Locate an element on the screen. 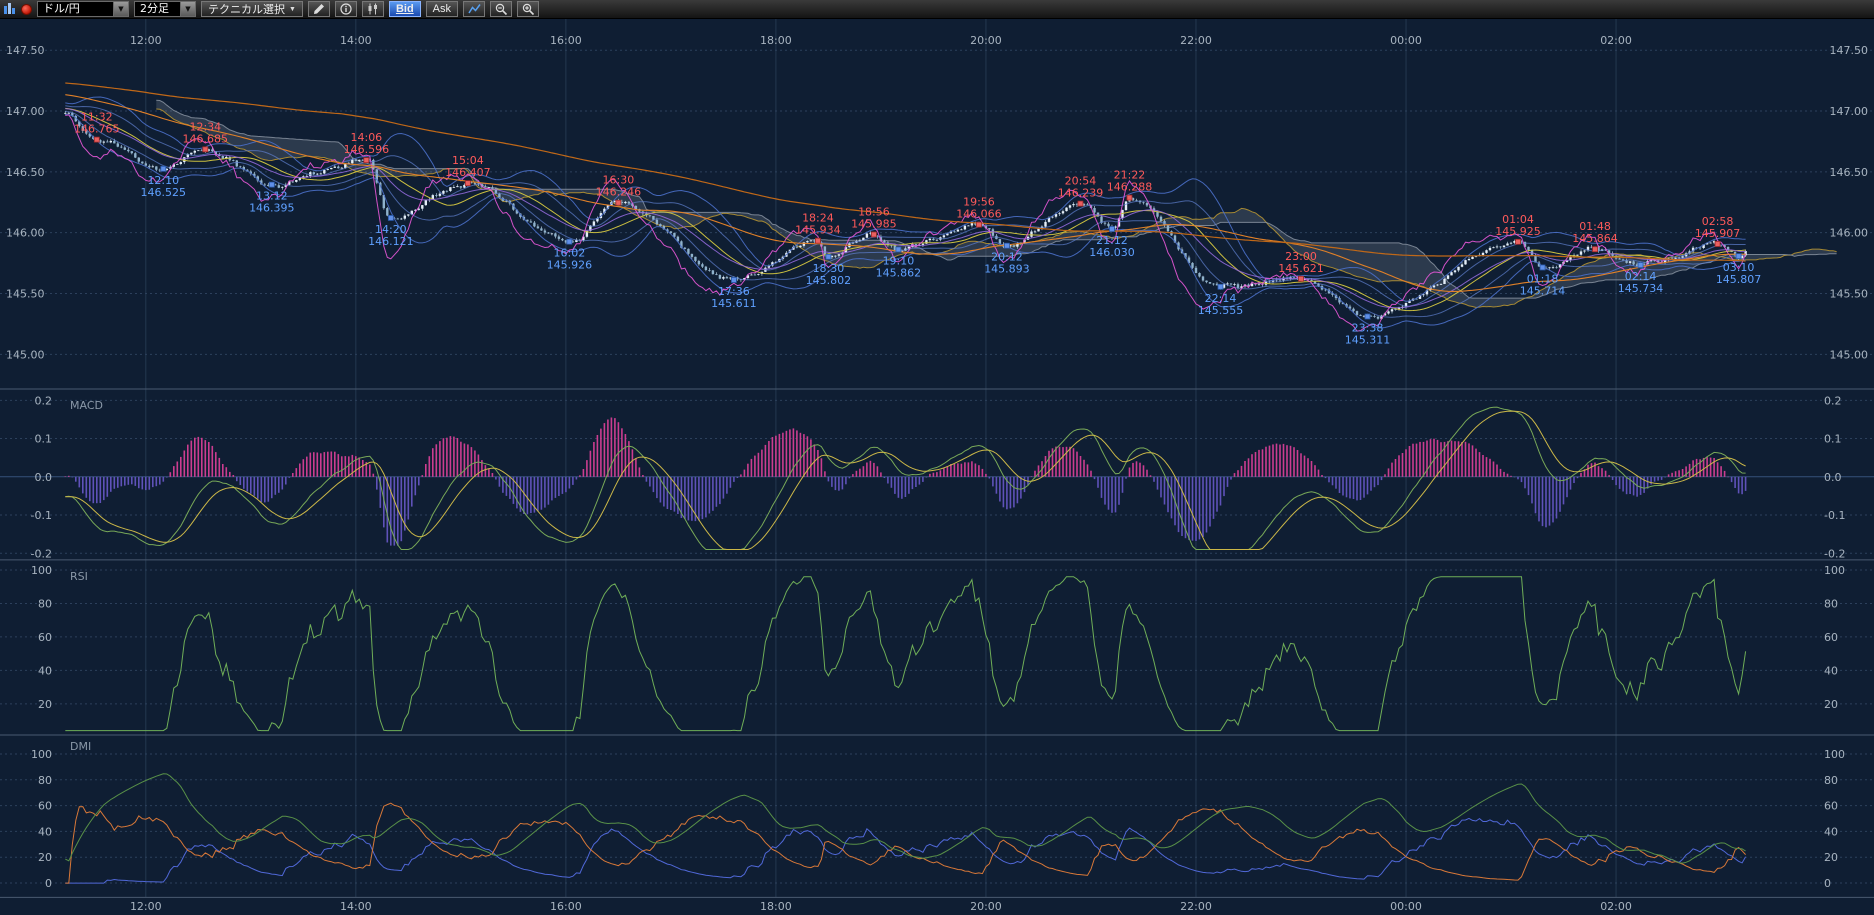 Image resolution: width=1874 pixels, height=915 pixels. time-axis-label: 00:00 is located at coordinates (1406, 906).